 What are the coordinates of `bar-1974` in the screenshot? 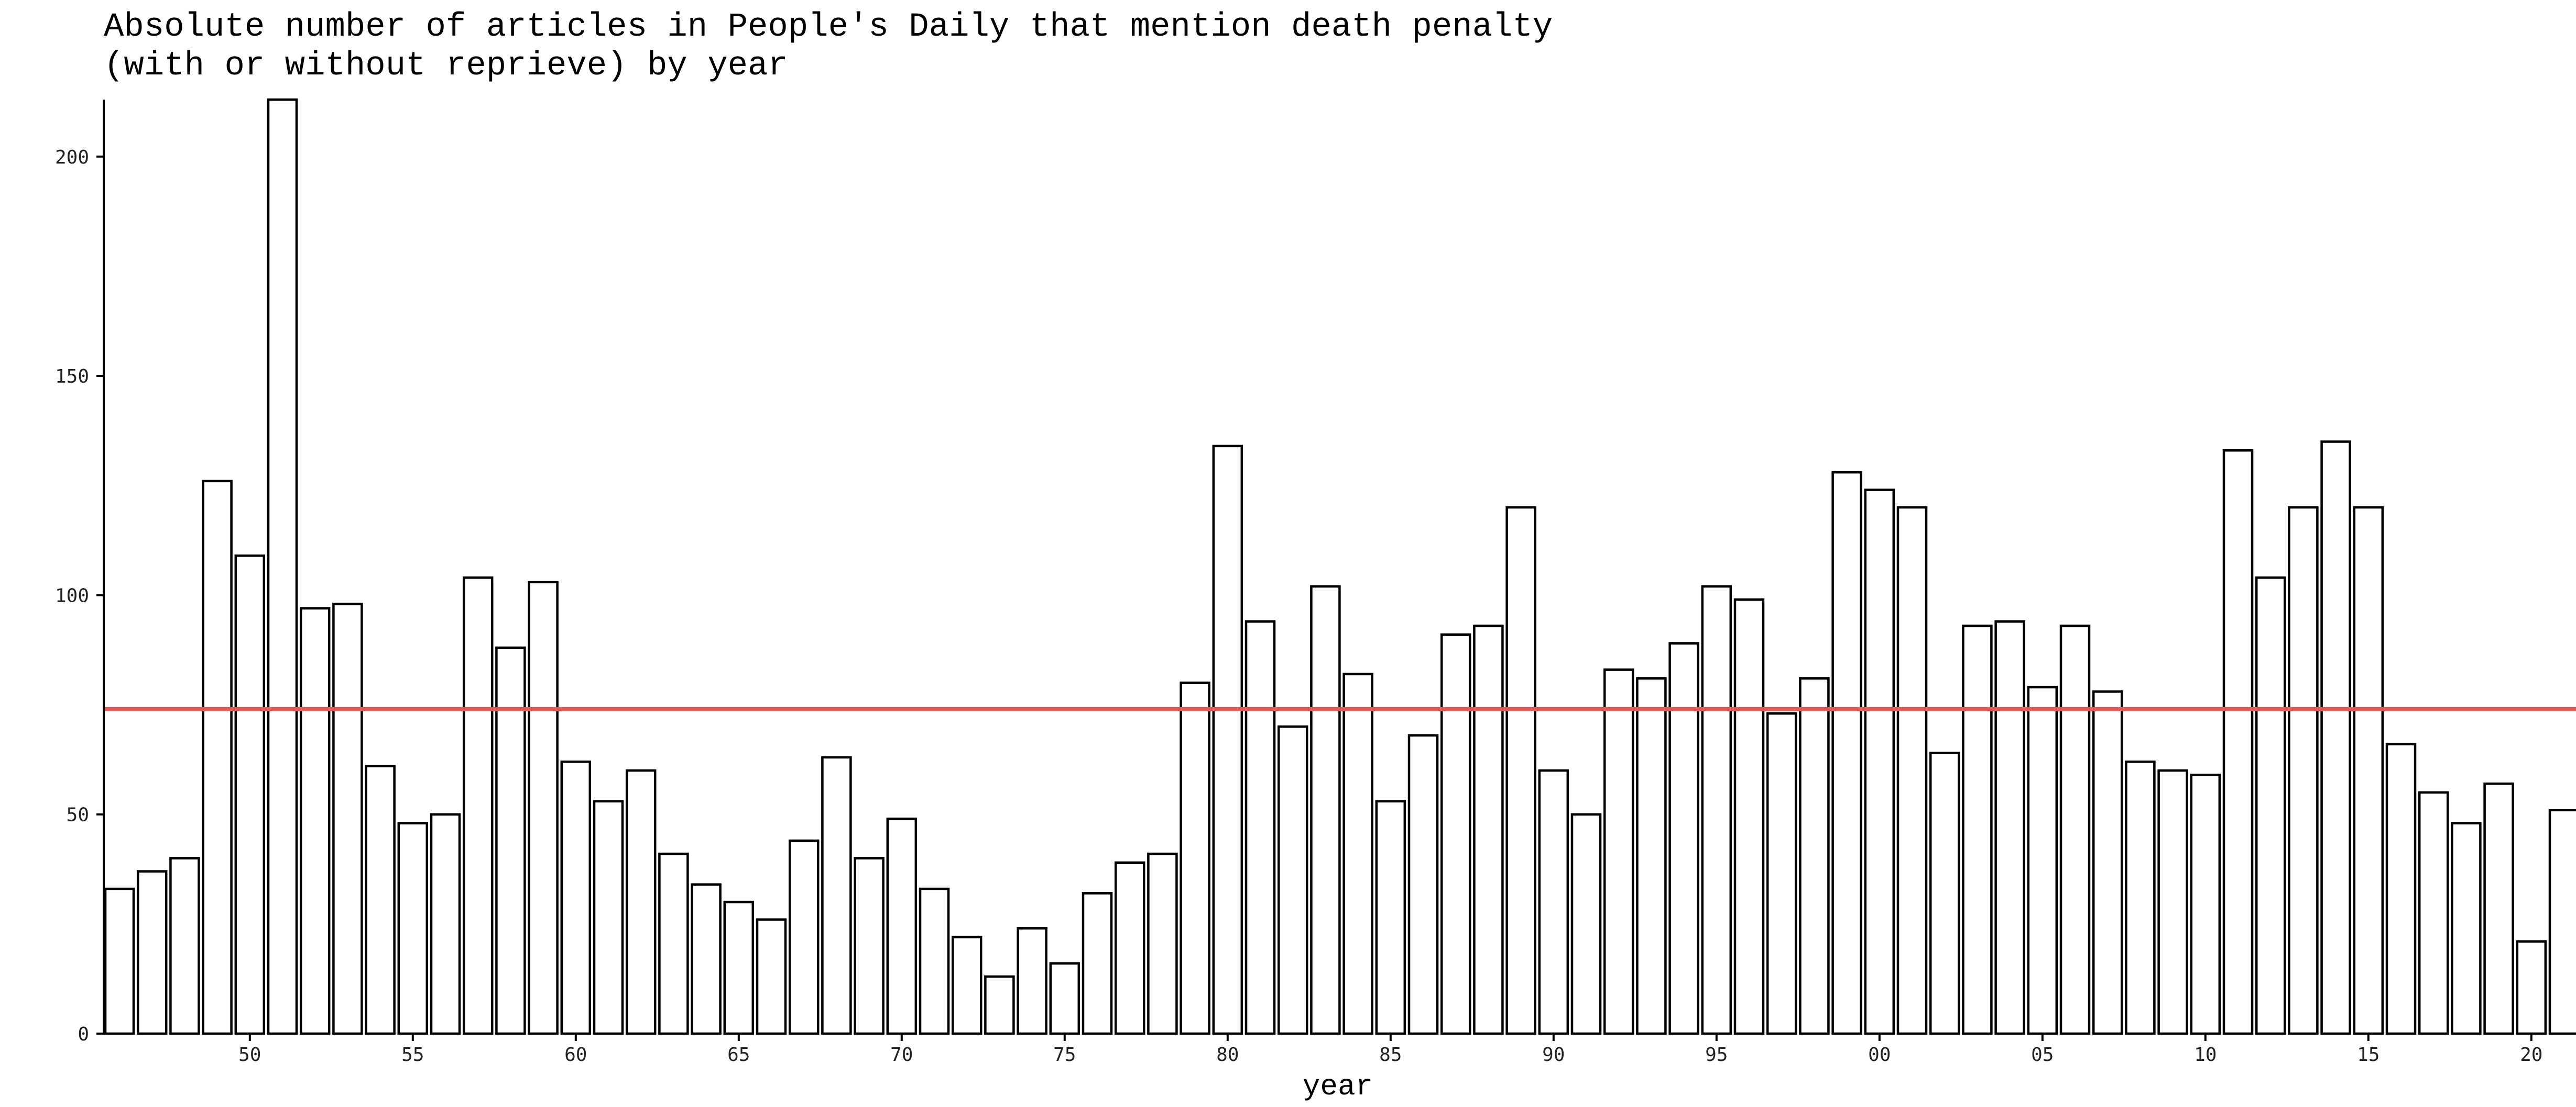 It's located at (1032, 981).